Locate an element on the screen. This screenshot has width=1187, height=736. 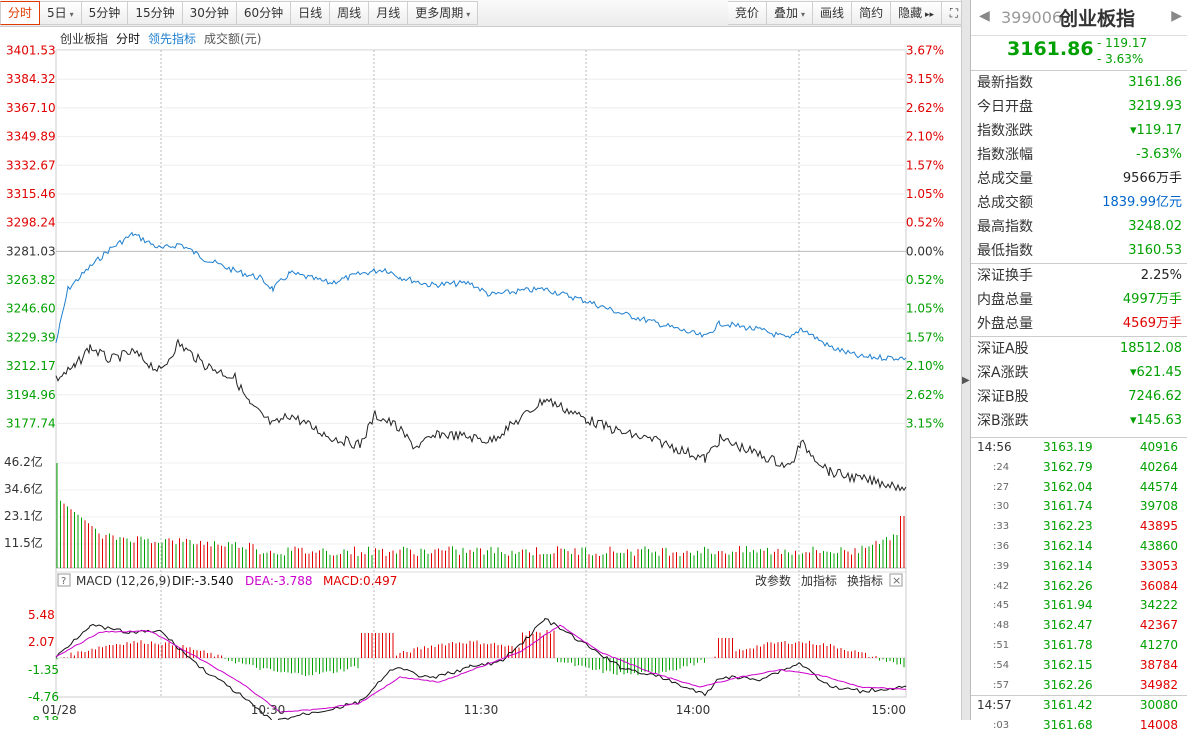
toolbar-button-left-2: 5分钟 is located at coordinates (105, 13).